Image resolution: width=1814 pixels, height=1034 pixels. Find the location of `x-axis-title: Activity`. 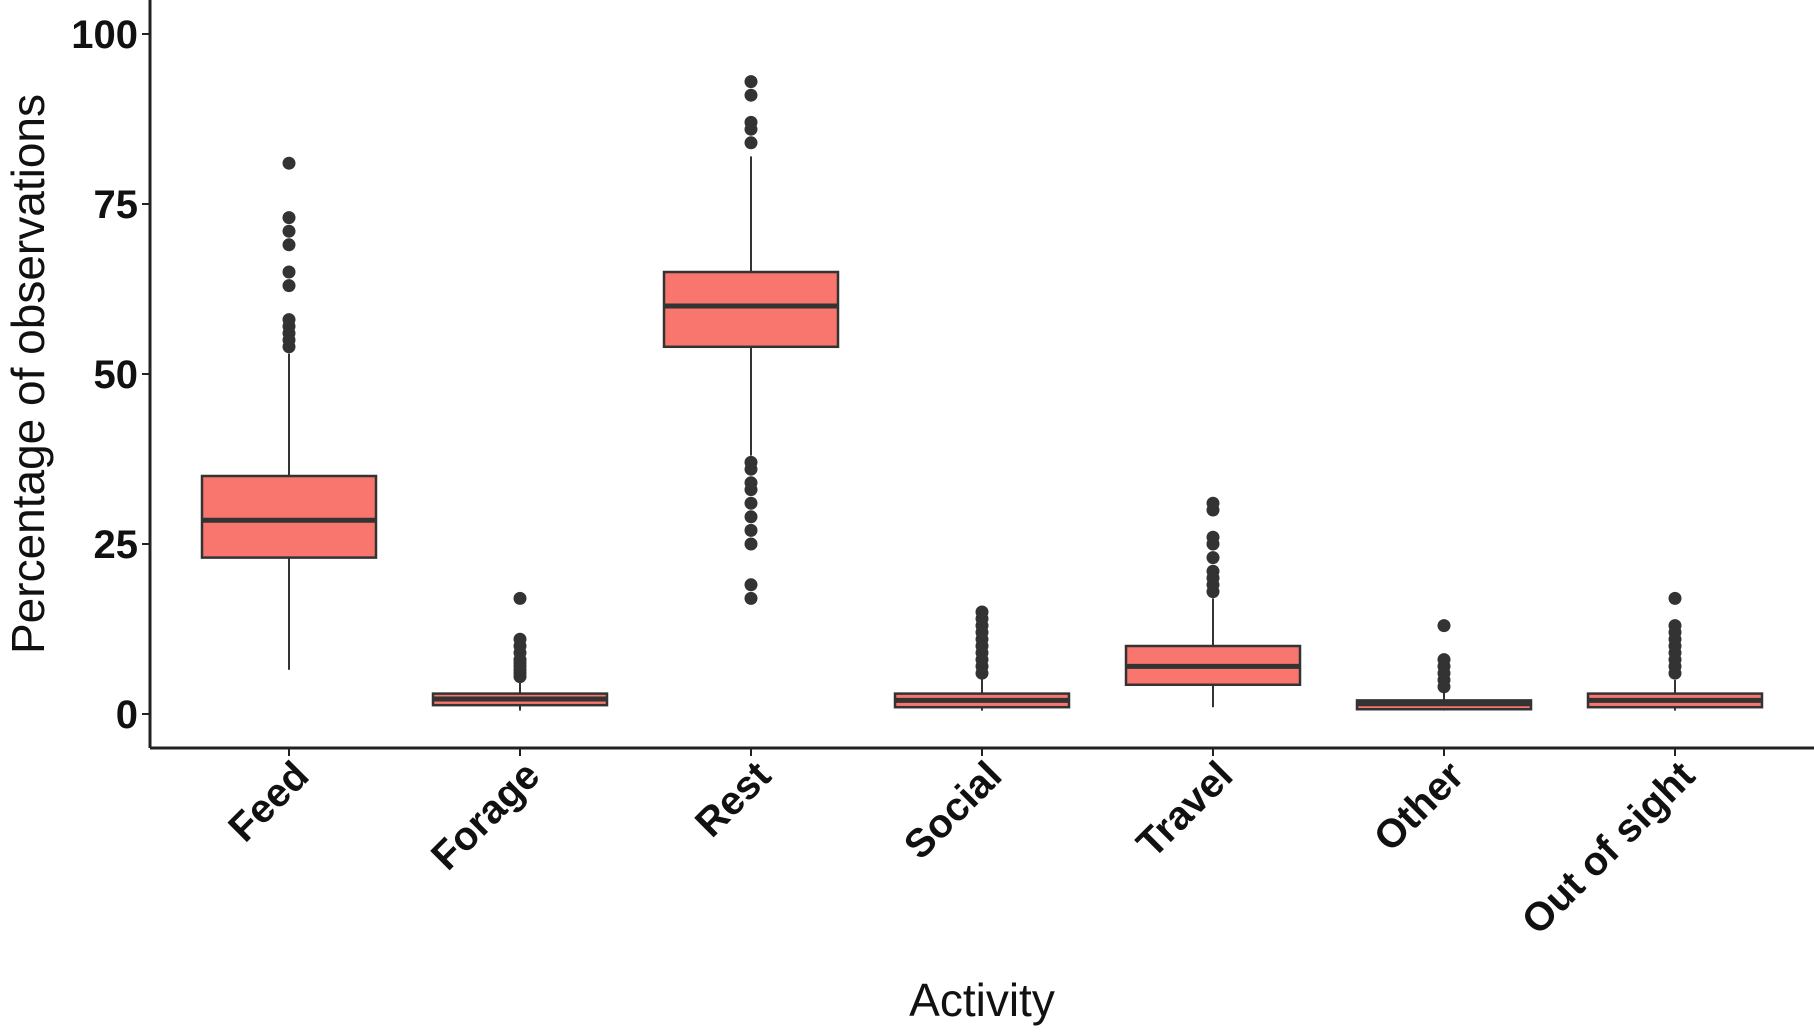

x-axis-title: Activity is located at coordinates (982, 1000).